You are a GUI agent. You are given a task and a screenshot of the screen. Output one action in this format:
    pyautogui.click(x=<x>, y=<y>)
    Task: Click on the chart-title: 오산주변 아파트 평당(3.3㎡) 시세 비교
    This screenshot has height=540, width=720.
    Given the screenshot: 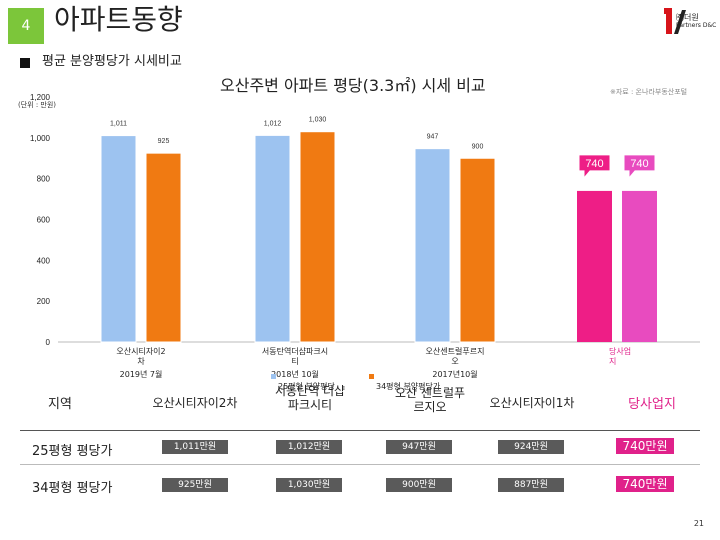 What is the action you would take?
    pyautogui.click(x=353, y=85)
    